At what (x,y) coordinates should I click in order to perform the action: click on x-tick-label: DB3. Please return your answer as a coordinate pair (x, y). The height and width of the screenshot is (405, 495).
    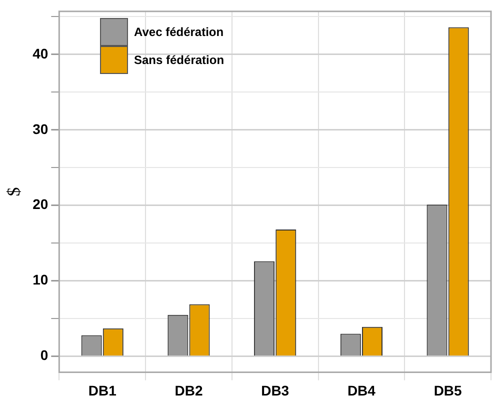
    Looking at the image, I should click on (275, 390).